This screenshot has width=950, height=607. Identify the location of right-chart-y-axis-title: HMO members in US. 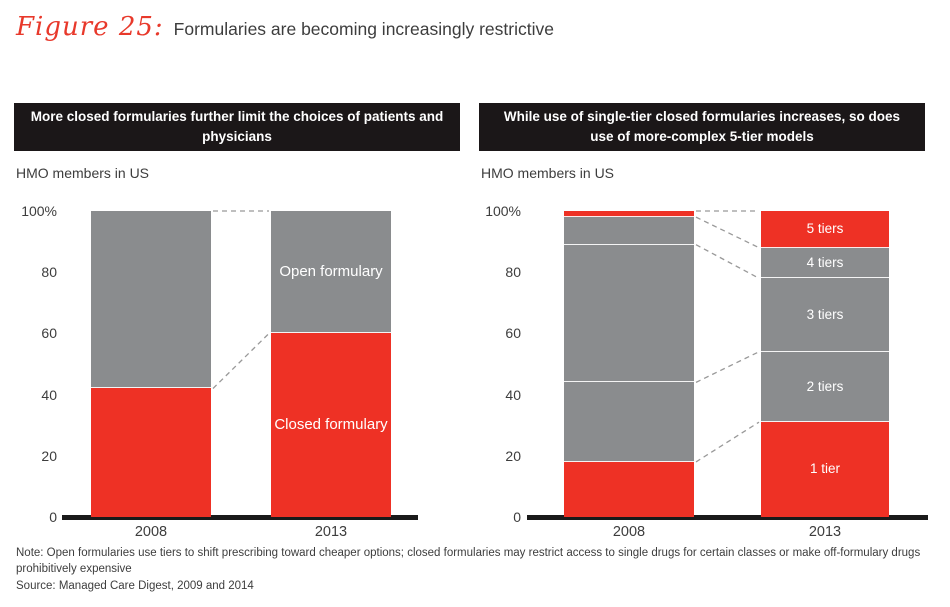
(548, 173).